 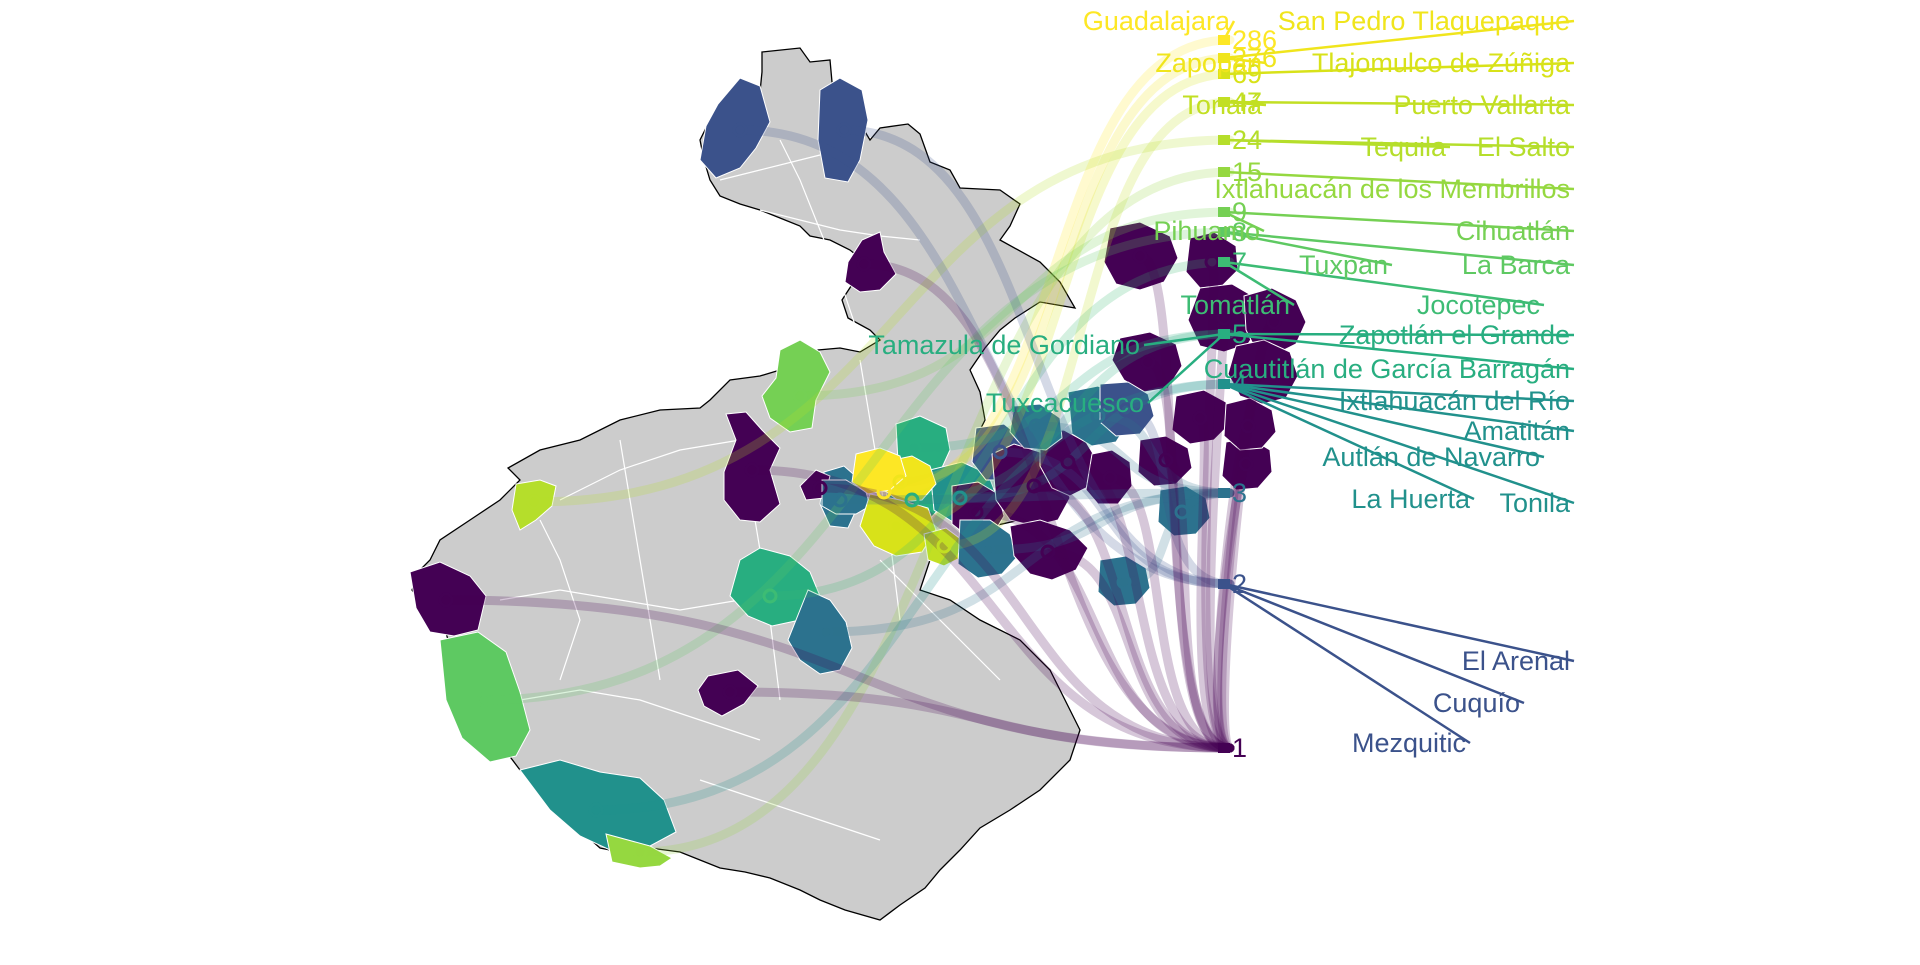 I want to click on municipality-label: Tlajomulco de Zúñiga, so click(x=1441, y=63).